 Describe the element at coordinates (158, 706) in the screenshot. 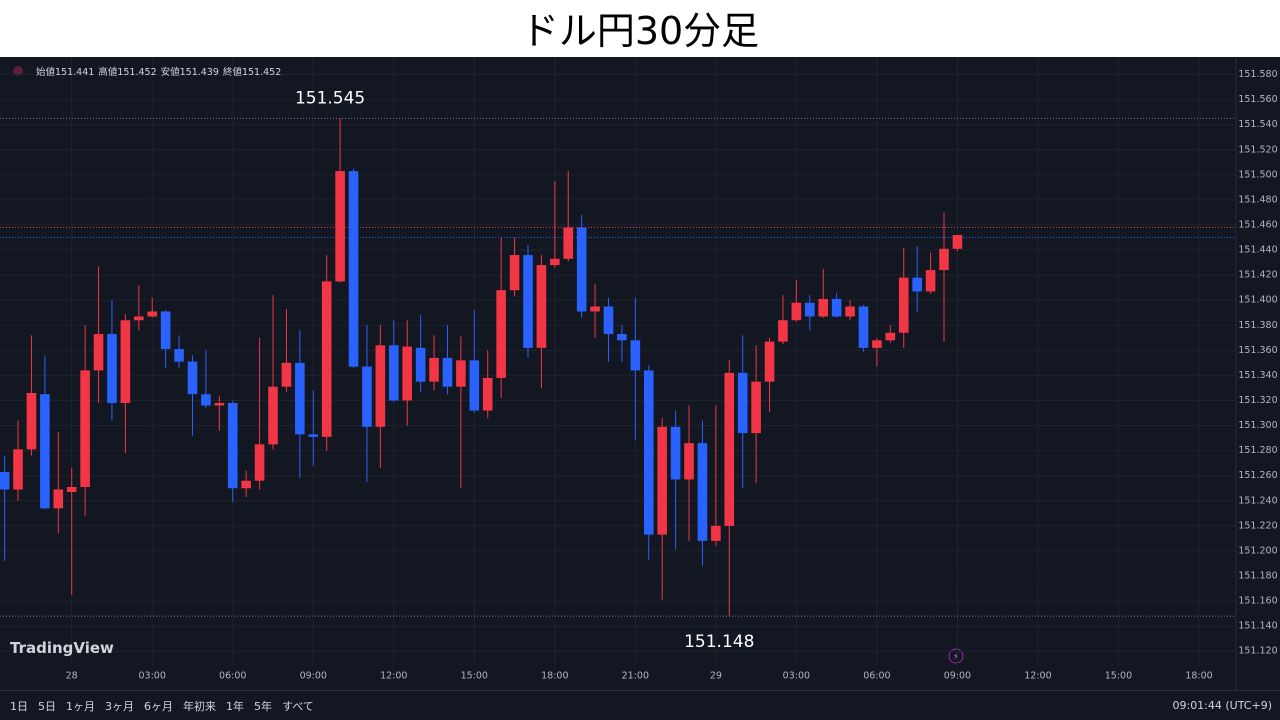

I see `range-button: 6ヶ月` at that location.